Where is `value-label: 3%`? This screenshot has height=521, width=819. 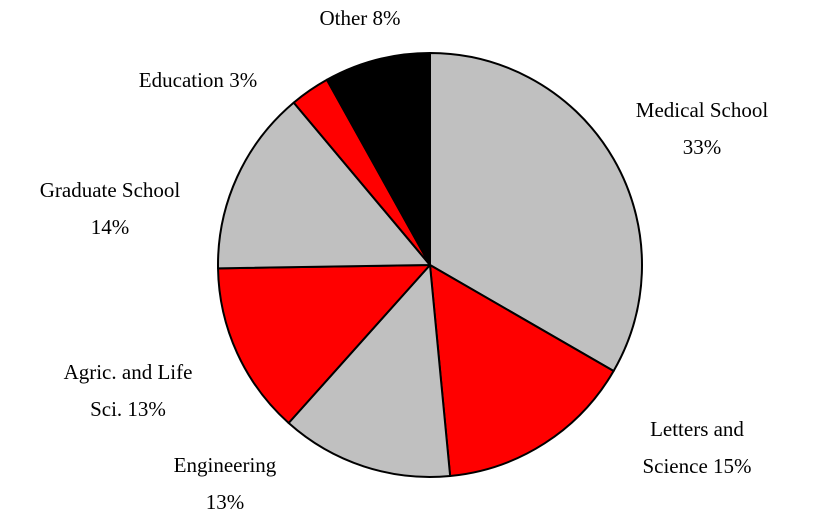
value-label: 3% is located at coordinates (243, 80).